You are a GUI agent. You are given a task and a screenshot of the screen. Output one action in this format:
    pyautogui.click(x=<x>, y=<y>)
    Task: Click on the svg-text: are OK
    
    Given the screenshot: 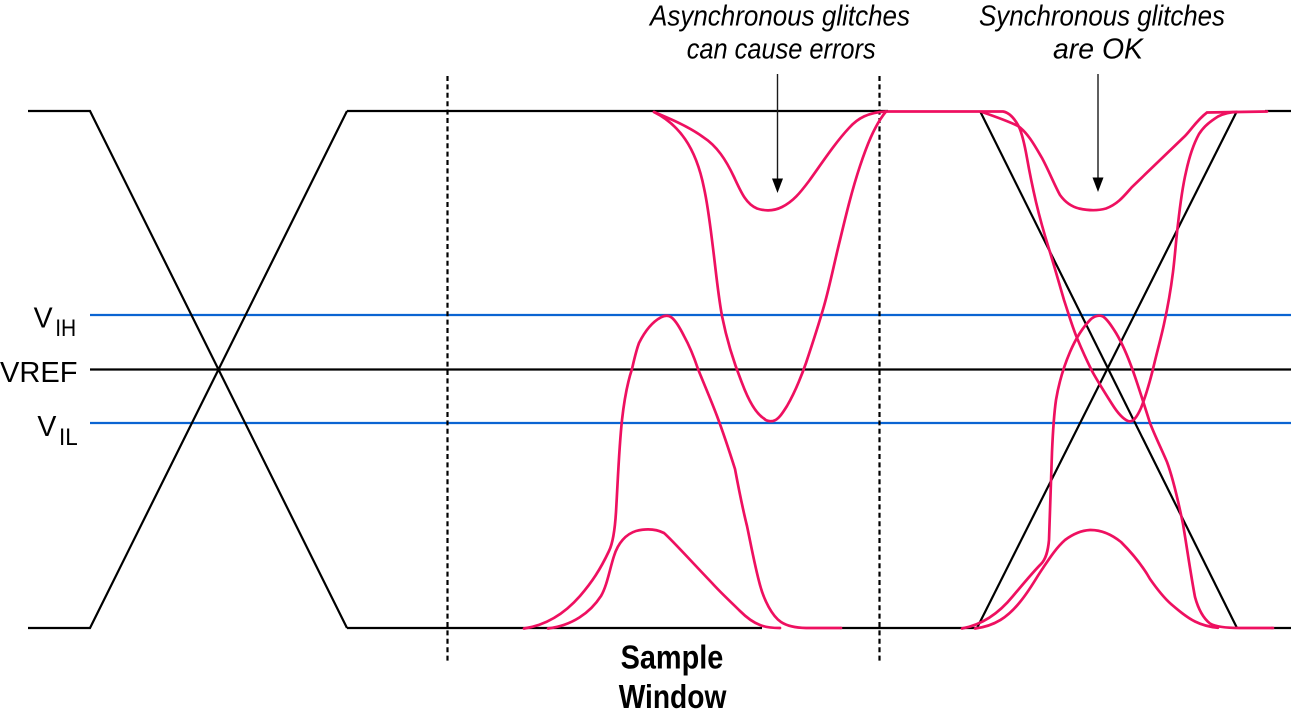 What is the action you would take?
    pyautogui.click(x=1099, y=50)
    